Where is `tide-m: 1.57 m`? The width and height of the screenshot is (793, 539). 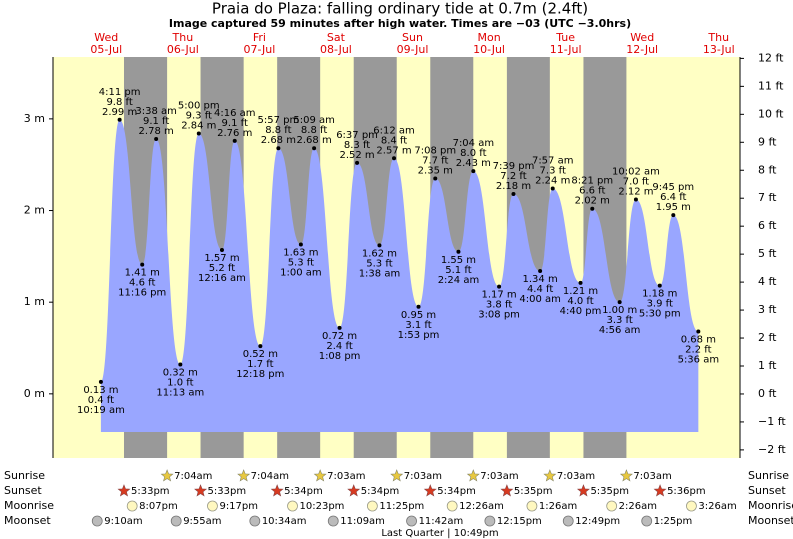 tide-m: 1.57 m is located at coordinates (221, 258).